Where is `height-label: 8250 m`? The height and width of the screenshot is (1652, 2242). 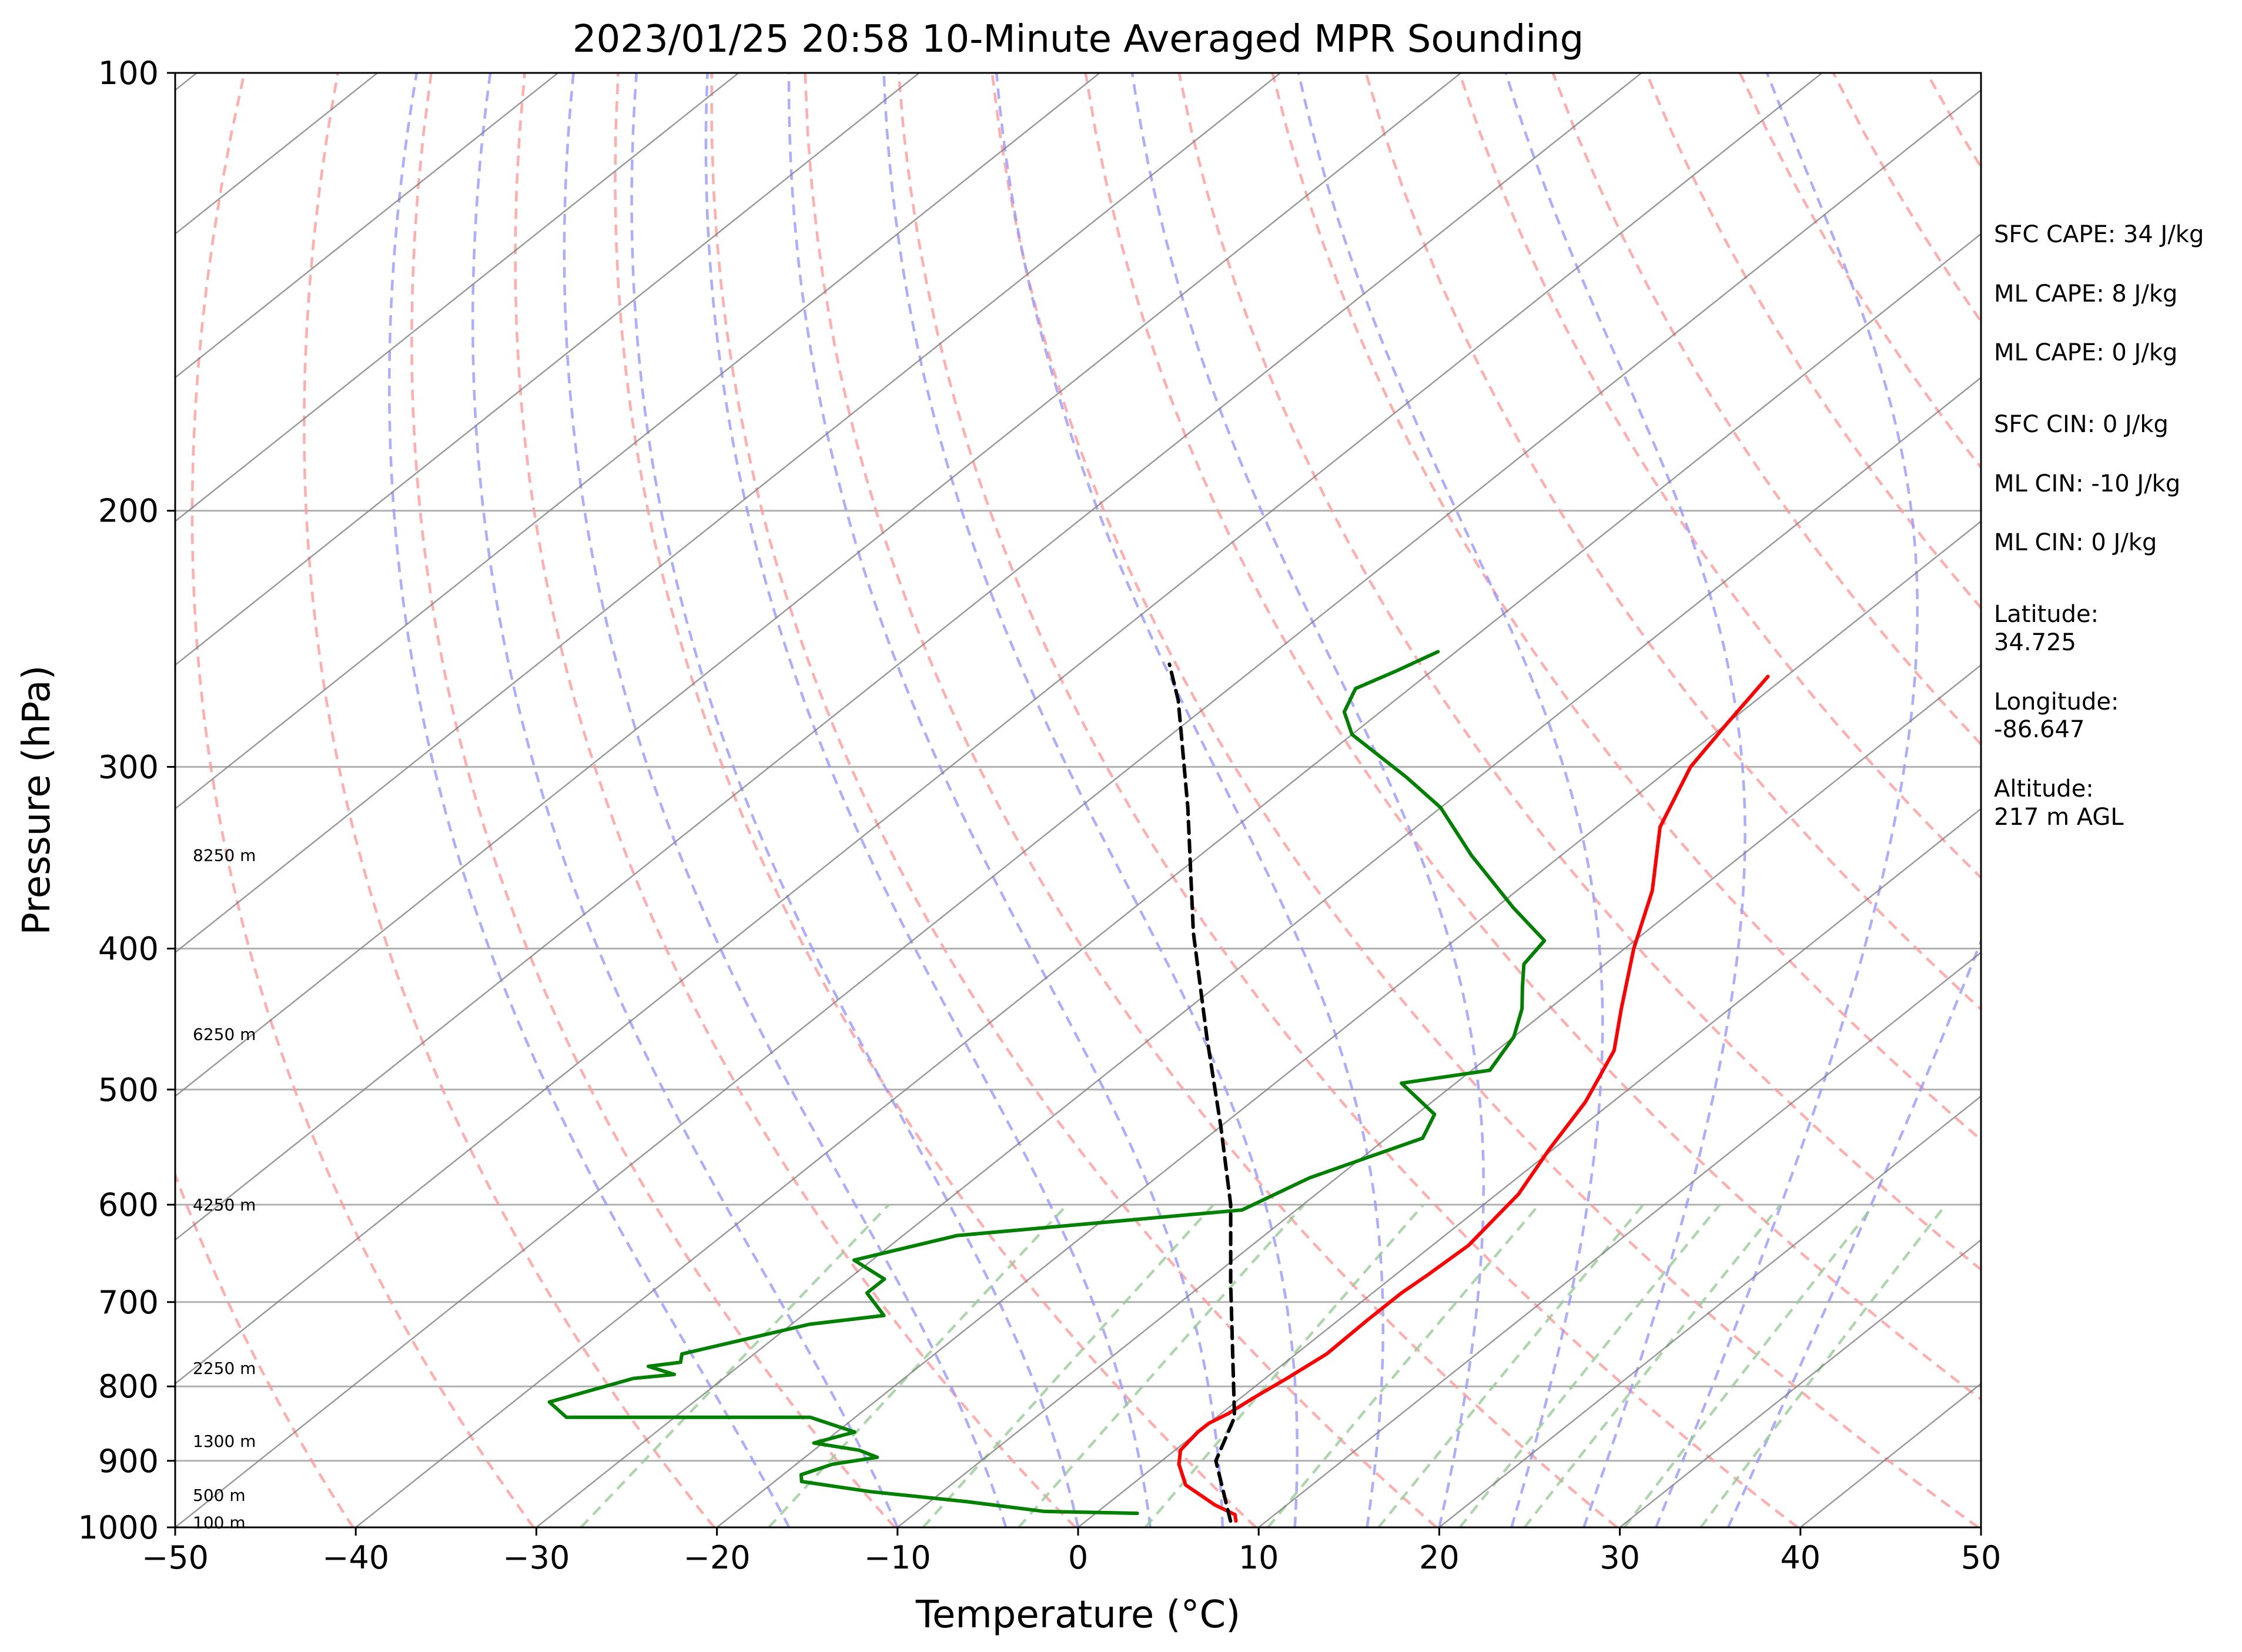
height-label: 8250 m is located at coordinates (225, 856).